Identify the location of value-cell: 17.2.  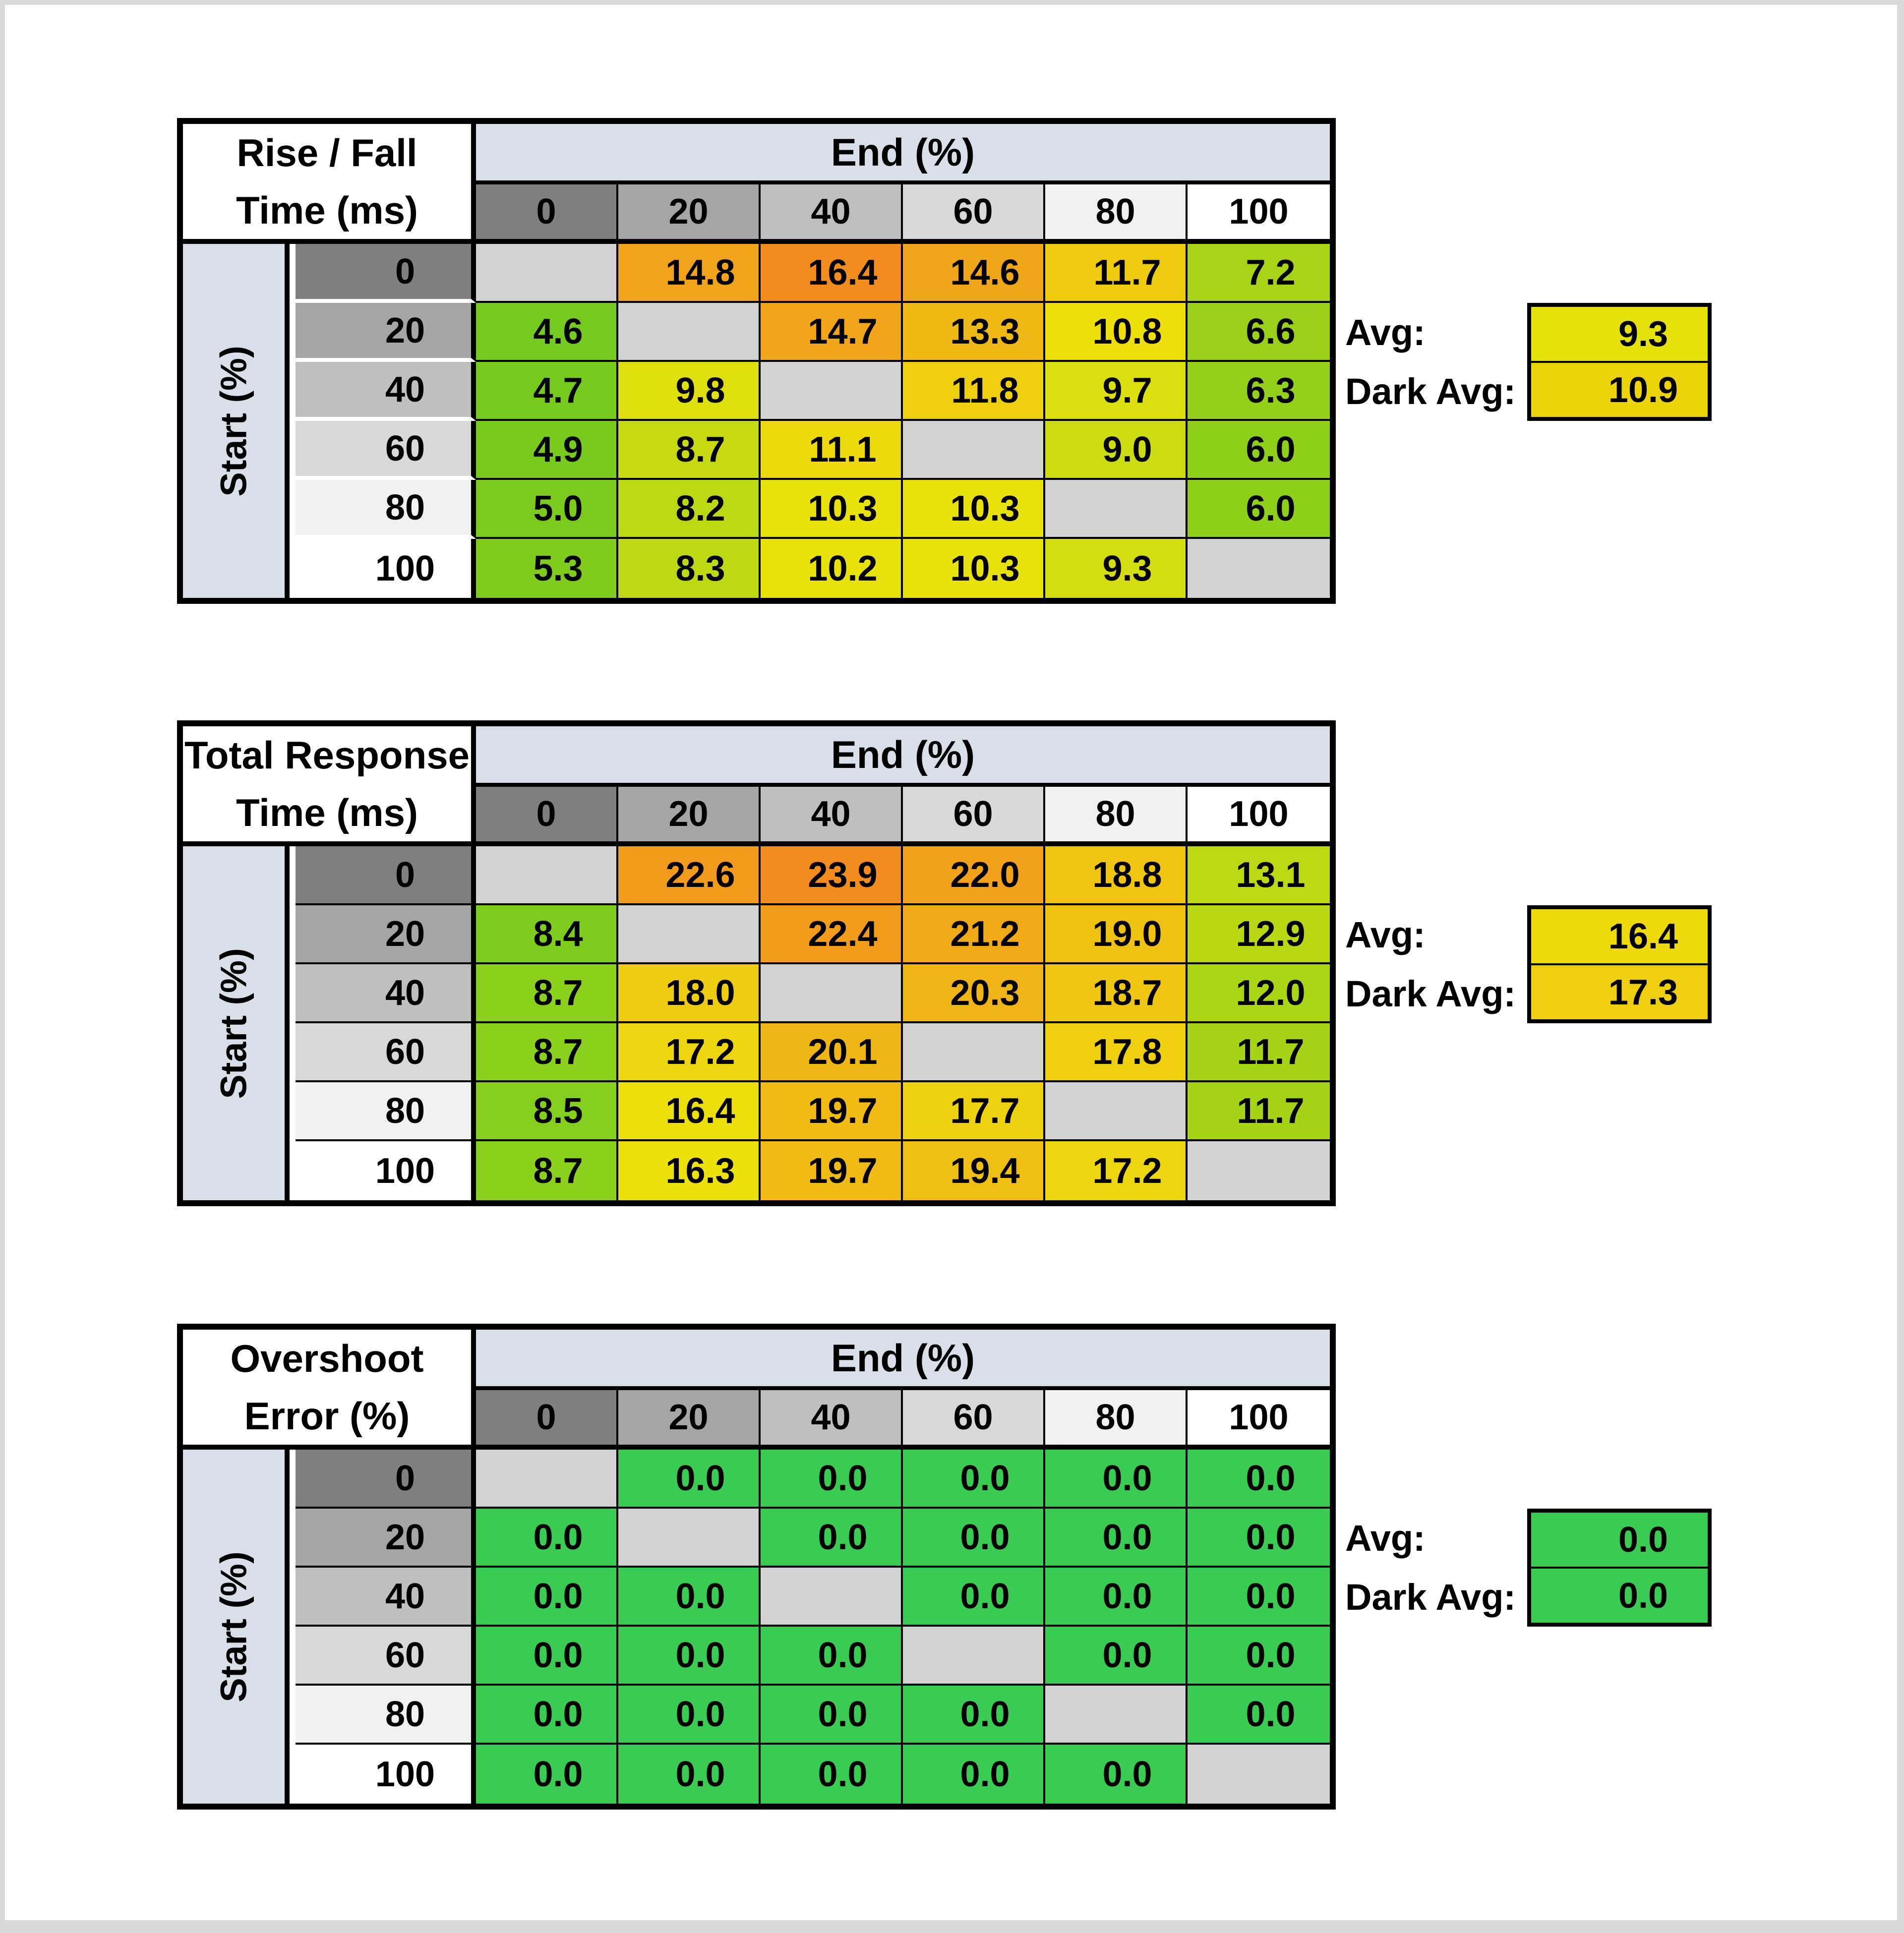
(689, 1053).